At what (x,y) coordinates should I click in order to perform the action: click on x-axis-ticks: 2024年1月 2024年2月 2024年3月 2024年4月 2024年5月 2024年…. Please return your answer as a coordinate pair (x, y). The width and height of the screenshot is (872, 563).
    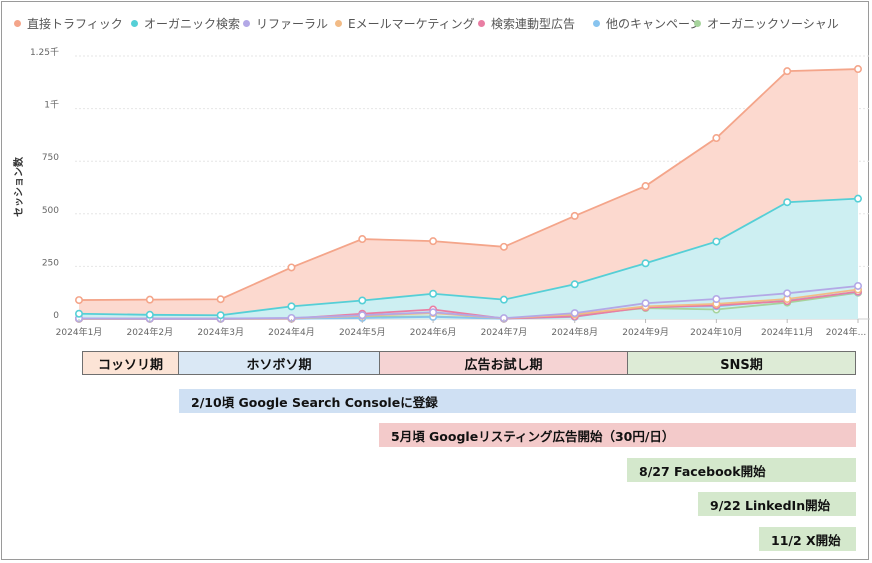
    Looking at the image, I should click on (461, 328).